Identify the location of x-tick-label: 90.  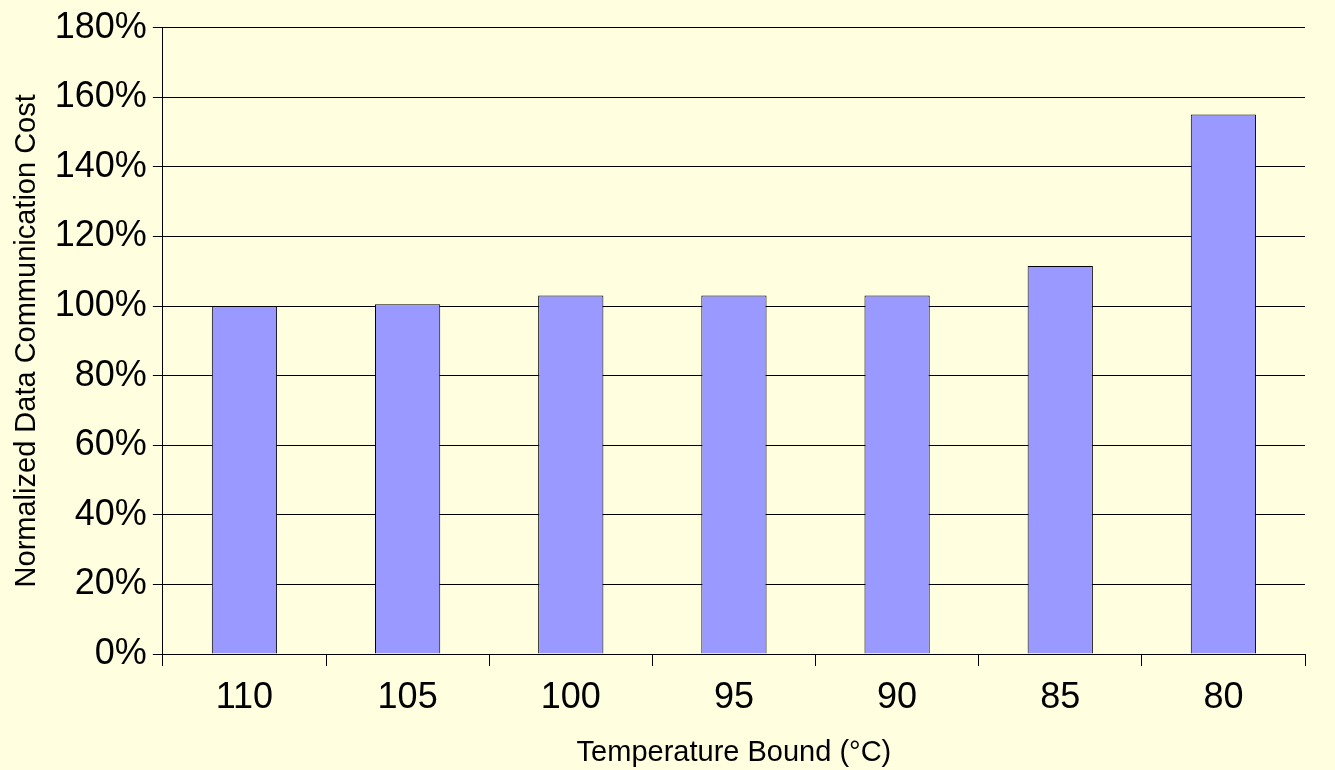
(897, 695).